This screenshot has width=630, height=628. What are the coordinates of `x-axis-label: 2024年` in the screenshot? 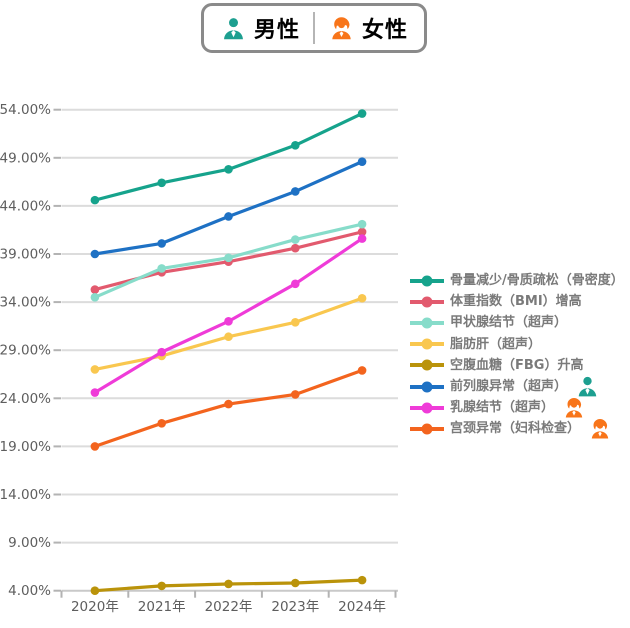 It's located at (362, 607).